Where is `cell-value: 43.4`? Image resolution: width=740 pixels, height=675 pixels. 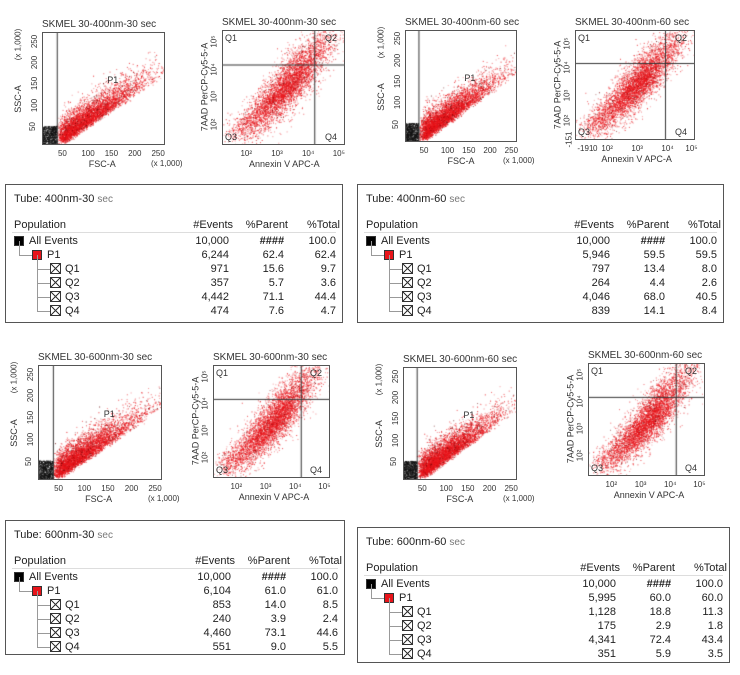
cell-value: 43.4 is located at coordinates (712, 640).